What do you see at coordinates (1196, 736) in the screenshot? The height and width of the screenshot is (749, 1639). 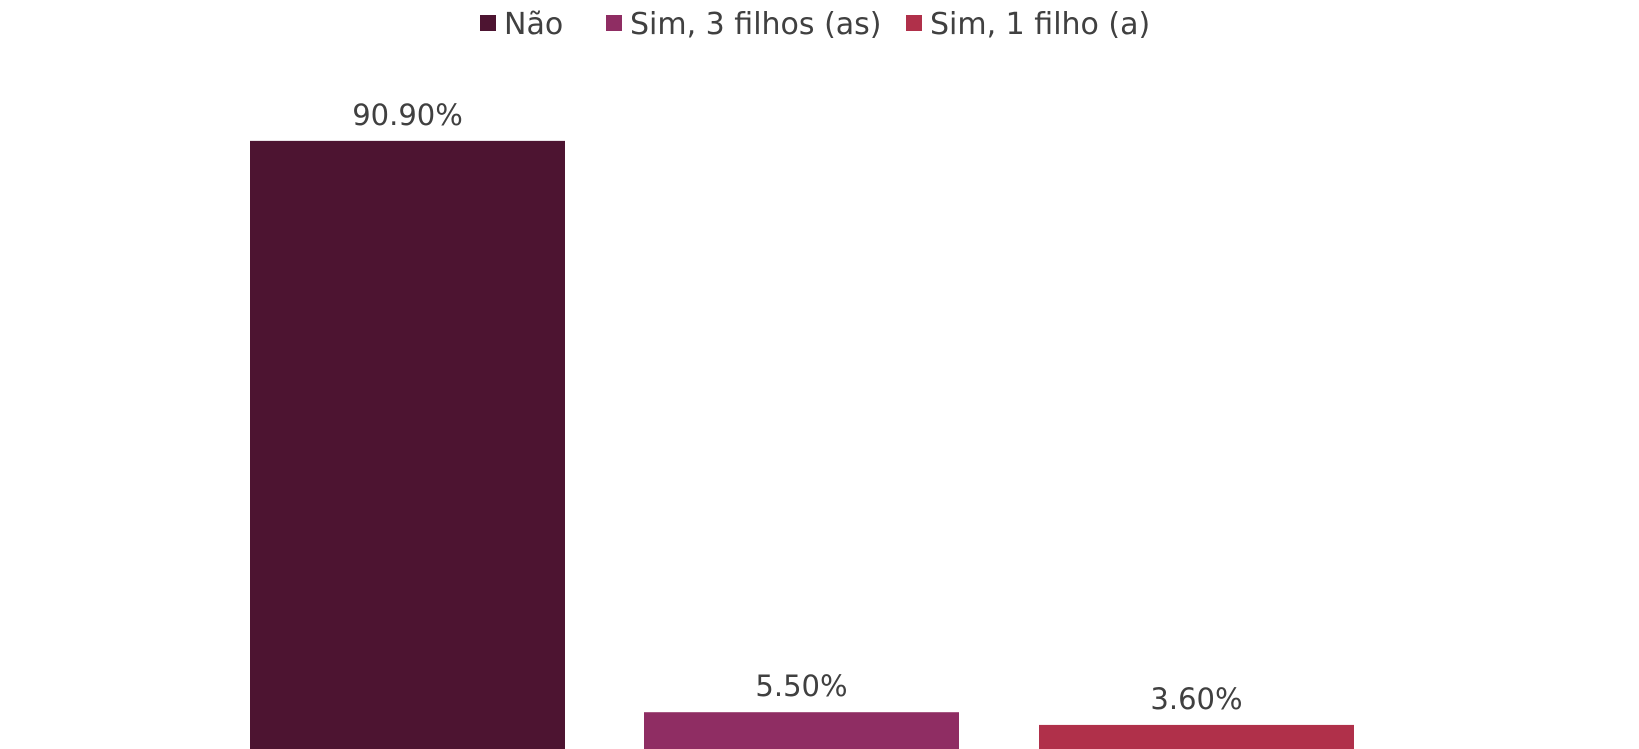 I see `bar-sim-1-filho-a` at bounding box center [1196, 736].